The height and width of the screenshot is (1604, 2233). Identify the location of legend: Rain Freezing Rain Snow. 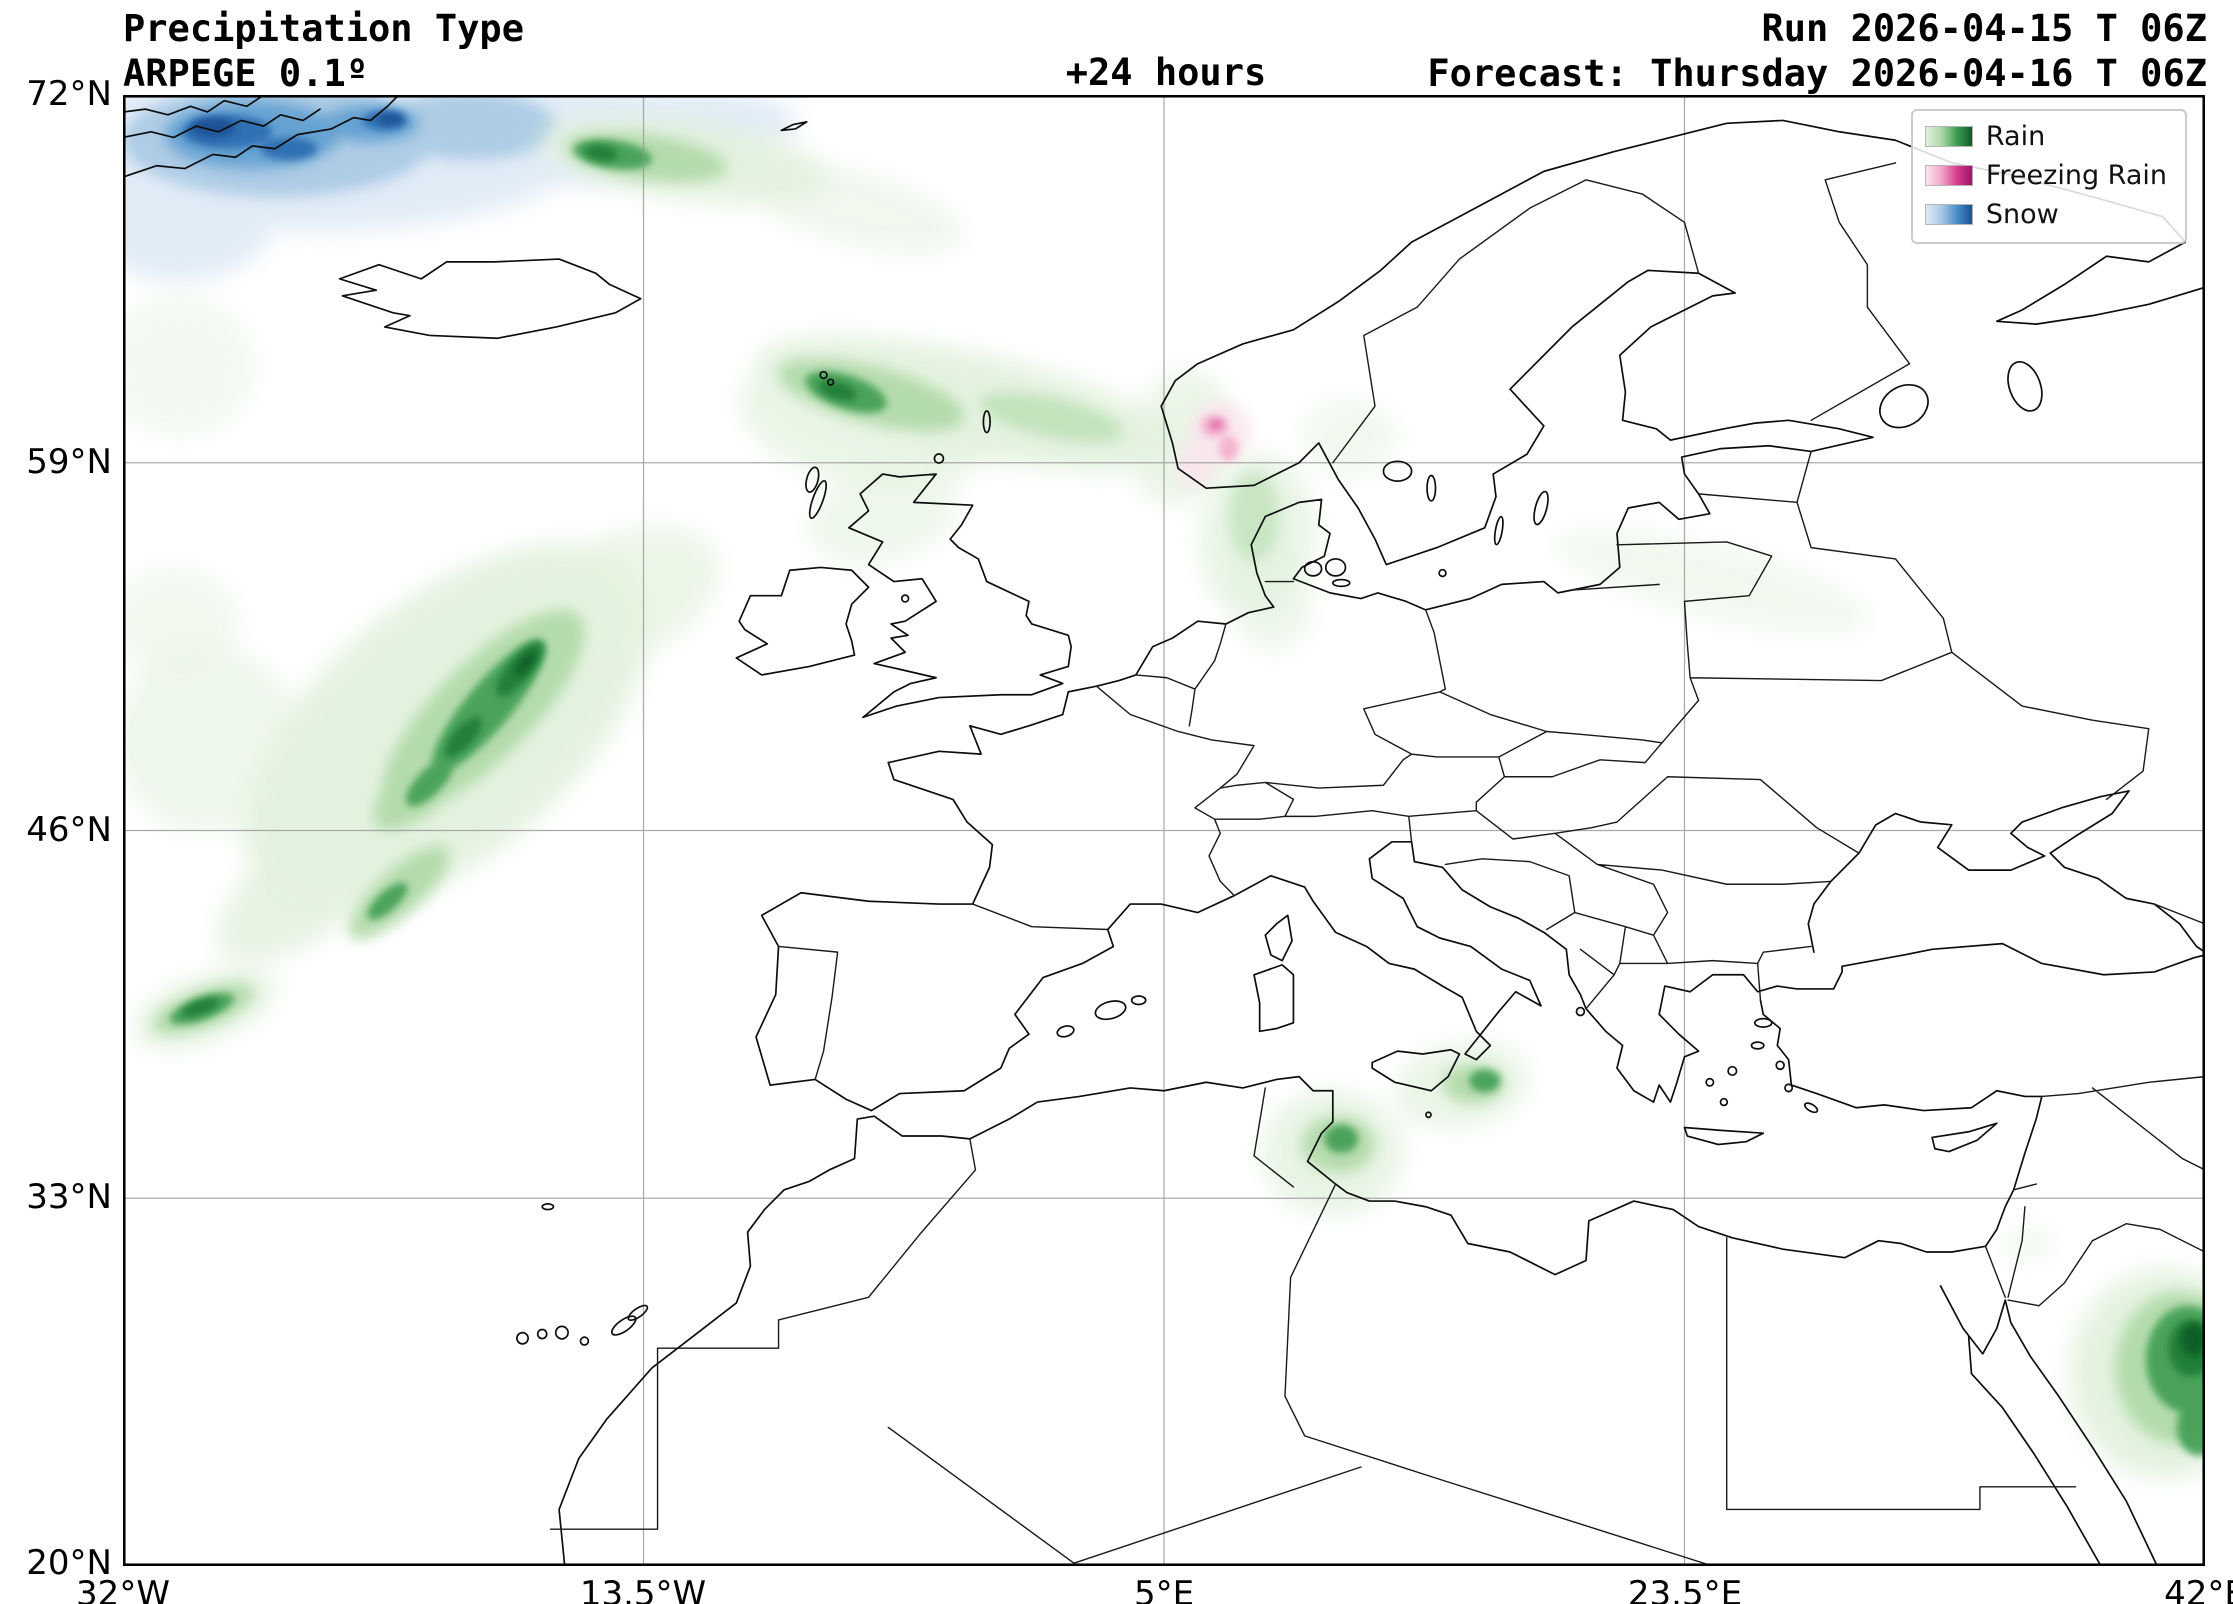
(2048, 176).